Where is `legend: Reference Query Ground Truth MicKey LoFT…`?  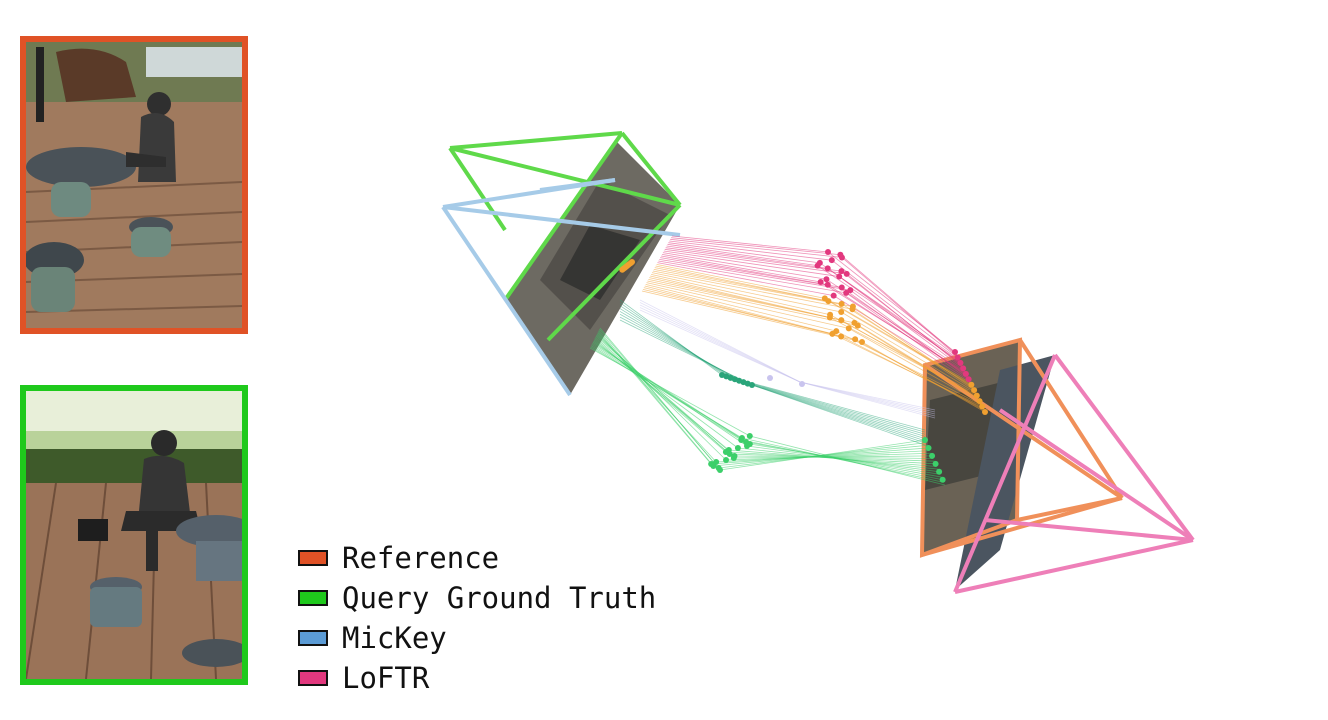 legend: Reference Query Ground Truth MicKey LoFT… is located at coordinates (483, 618).